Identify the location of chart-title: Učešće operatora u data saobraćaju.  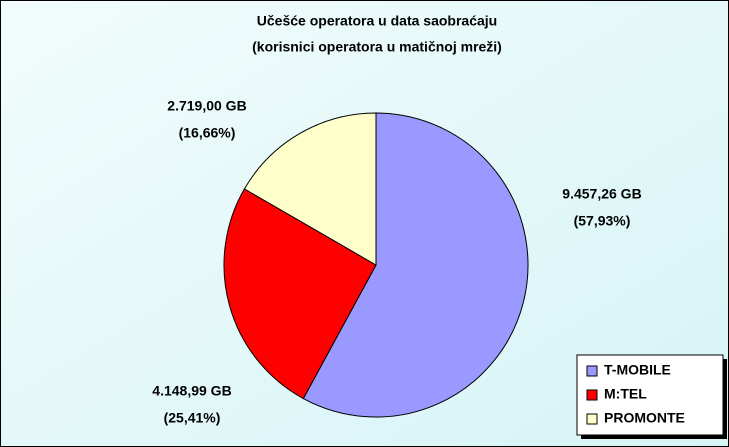
(377, 21).